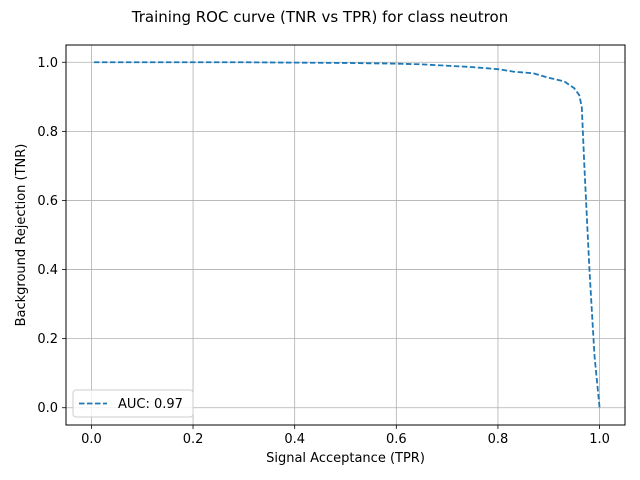 This screenshot has width=640, height=480. Describe the element at coordinates (47, 201) in the screenshot. I see `y-tick-label: 0.6` at that location.